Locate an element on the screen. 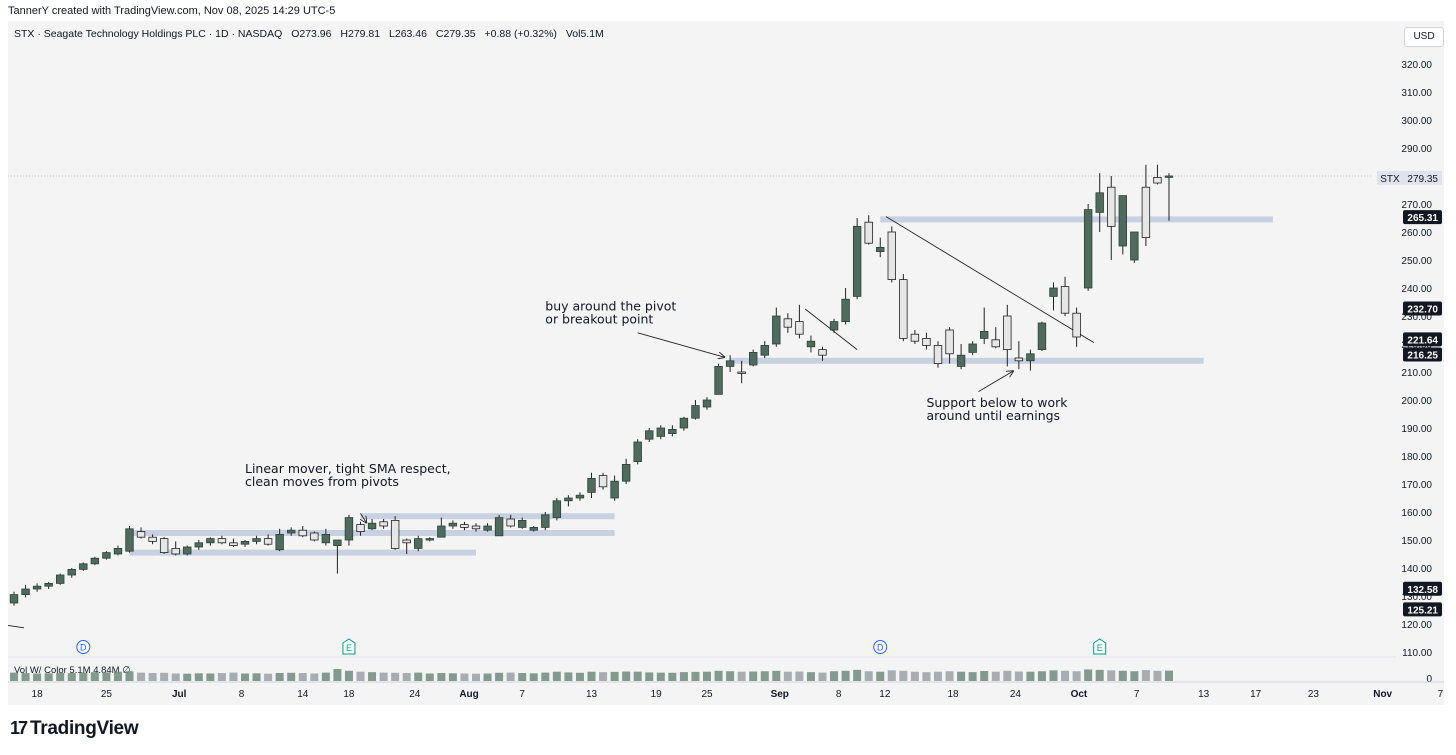 The image size is (1456, 755). tradingview-logo-icon: 17 is located at coordinates (19, 728).